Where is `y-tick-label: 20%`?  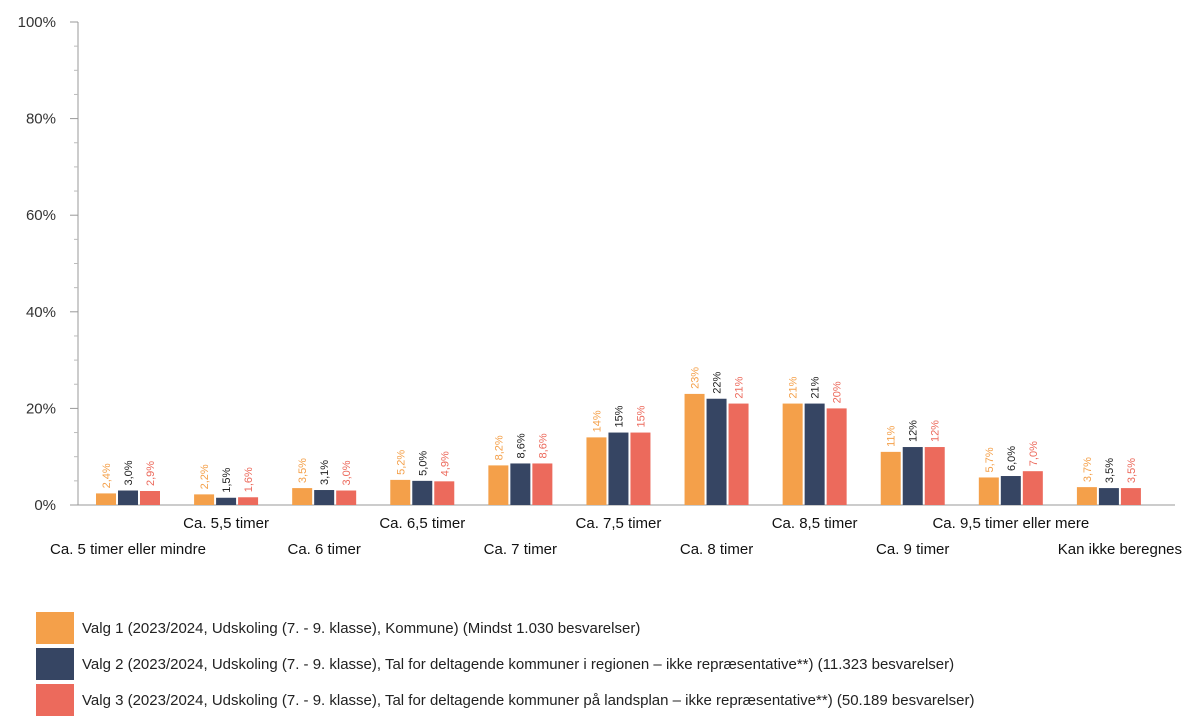 y-tick-label: 20% is located at coordinates (41, 408).